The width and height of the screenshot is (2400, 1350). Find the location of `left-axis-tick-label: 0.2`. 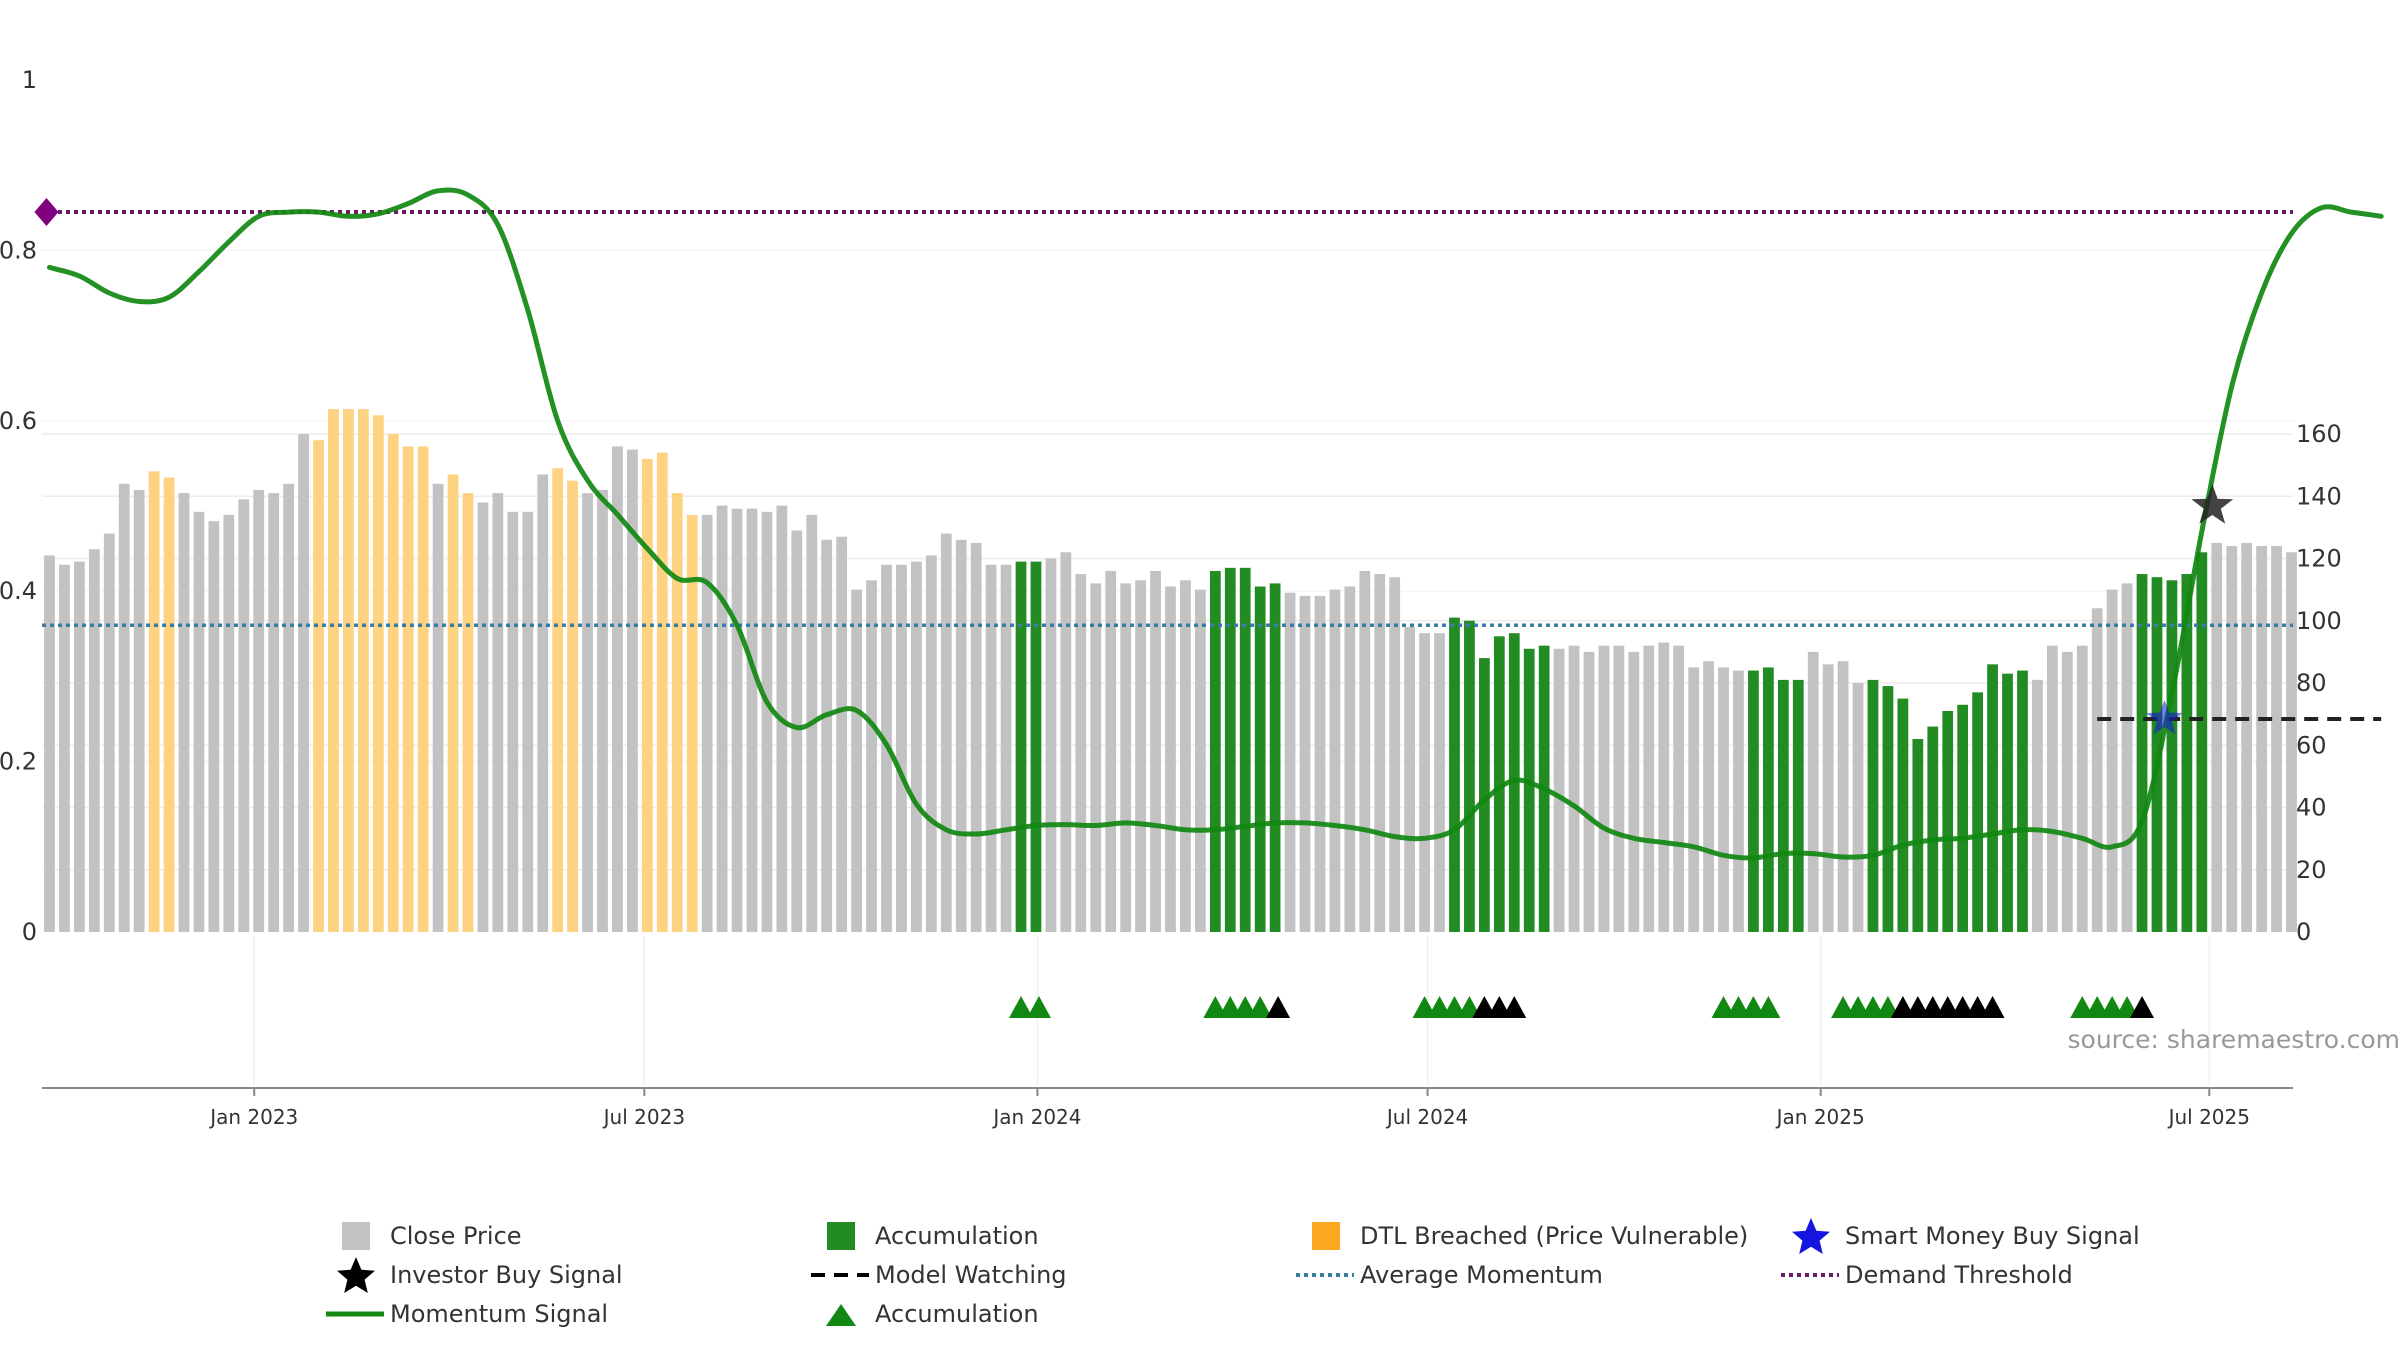

left-axis-tick-label: 0.2 is located at coordinates (18, 762).